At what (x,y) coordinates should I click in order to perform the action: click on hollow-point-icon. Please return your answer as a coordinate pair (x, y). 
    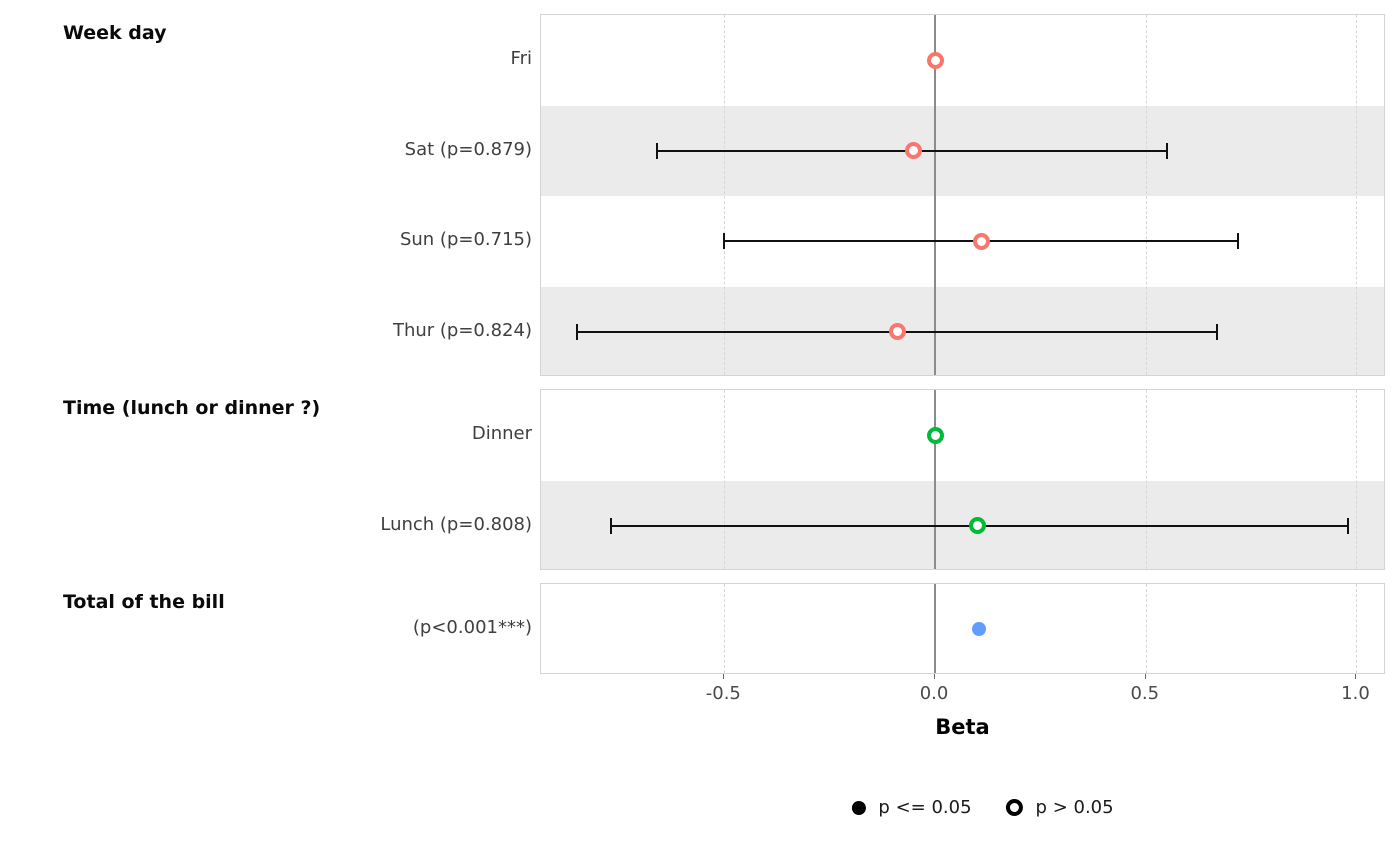
    Looking at the image, I should click on (1014, 807).